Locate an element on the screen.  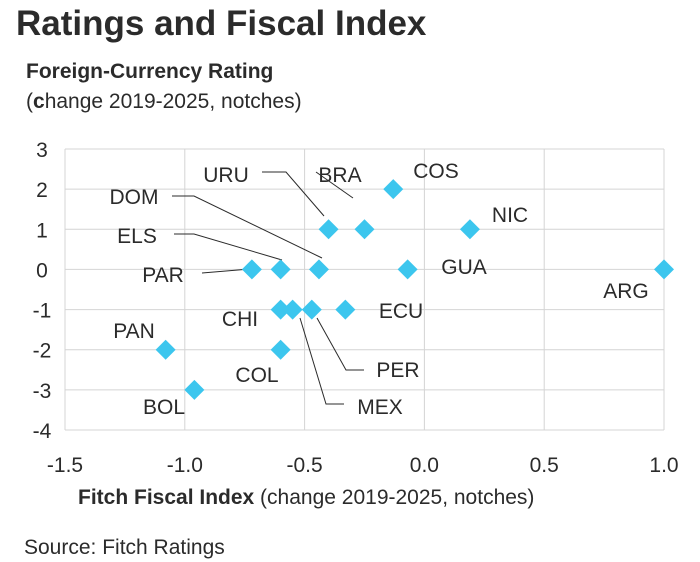
x-tick-label: 0.0 is located at coordinates (424, 465).